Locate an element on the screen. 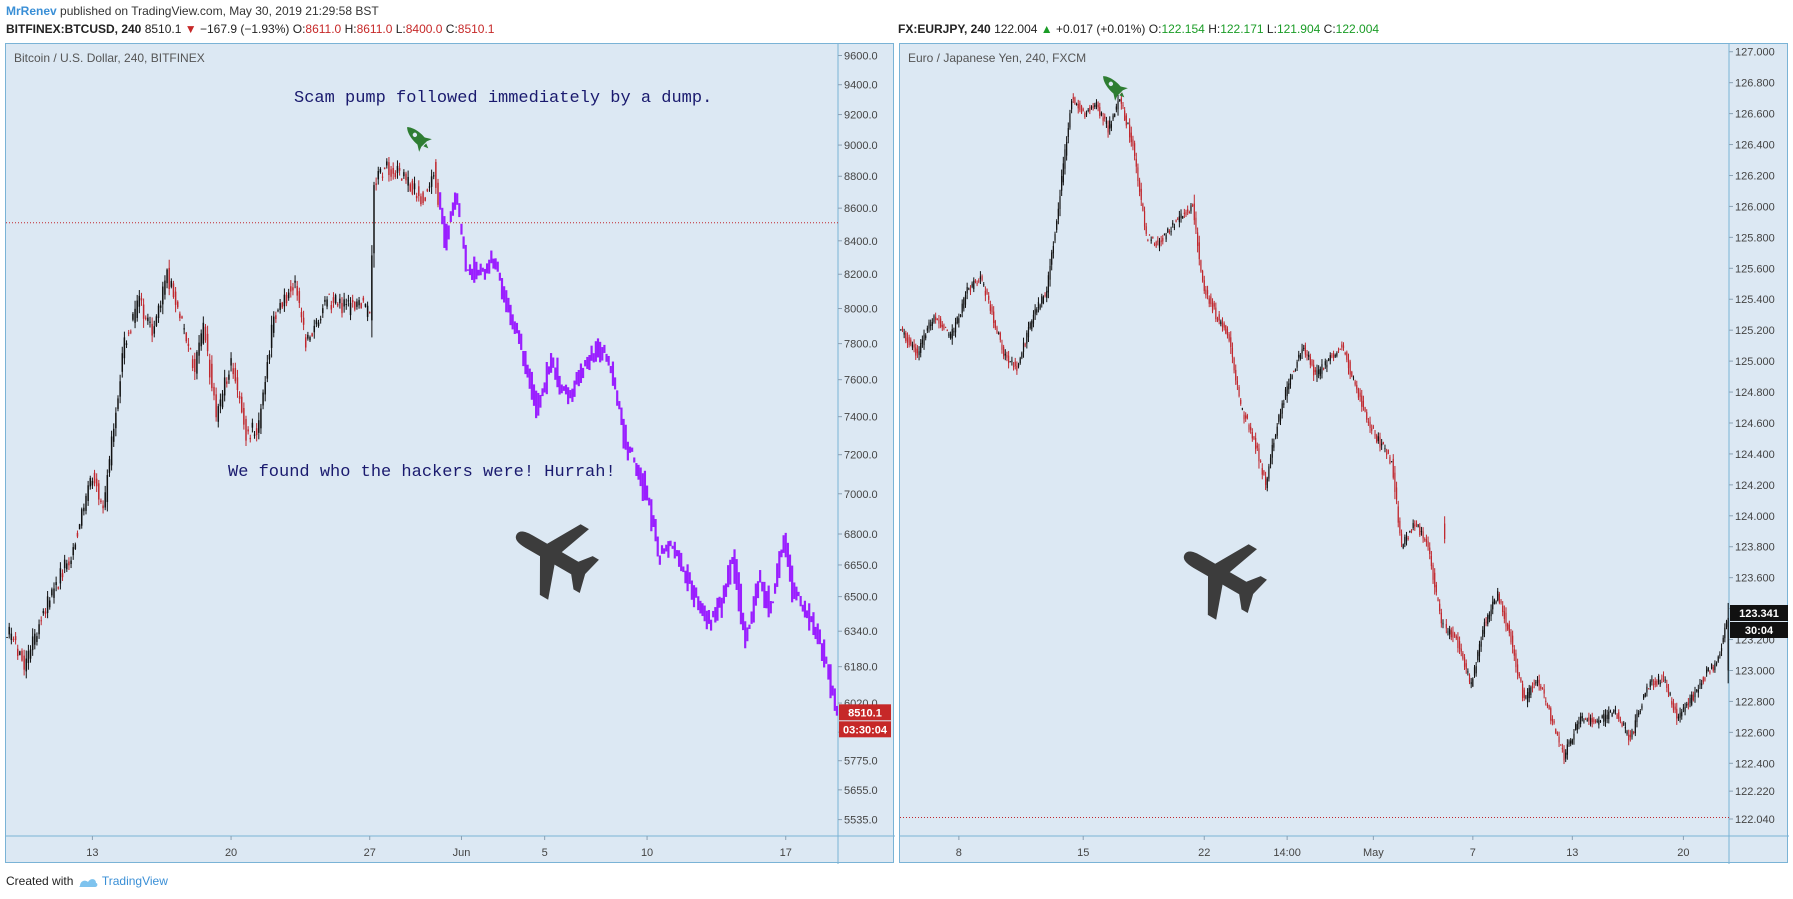  countdown-label-bg is located at coordinates (1759, 630).